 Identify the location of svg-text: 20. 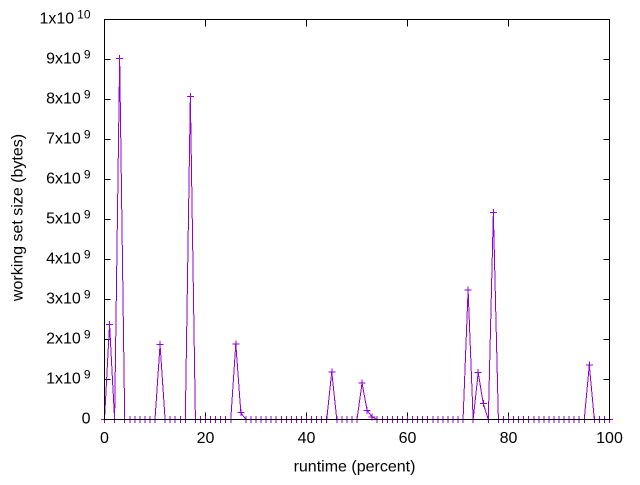
(206, 438).